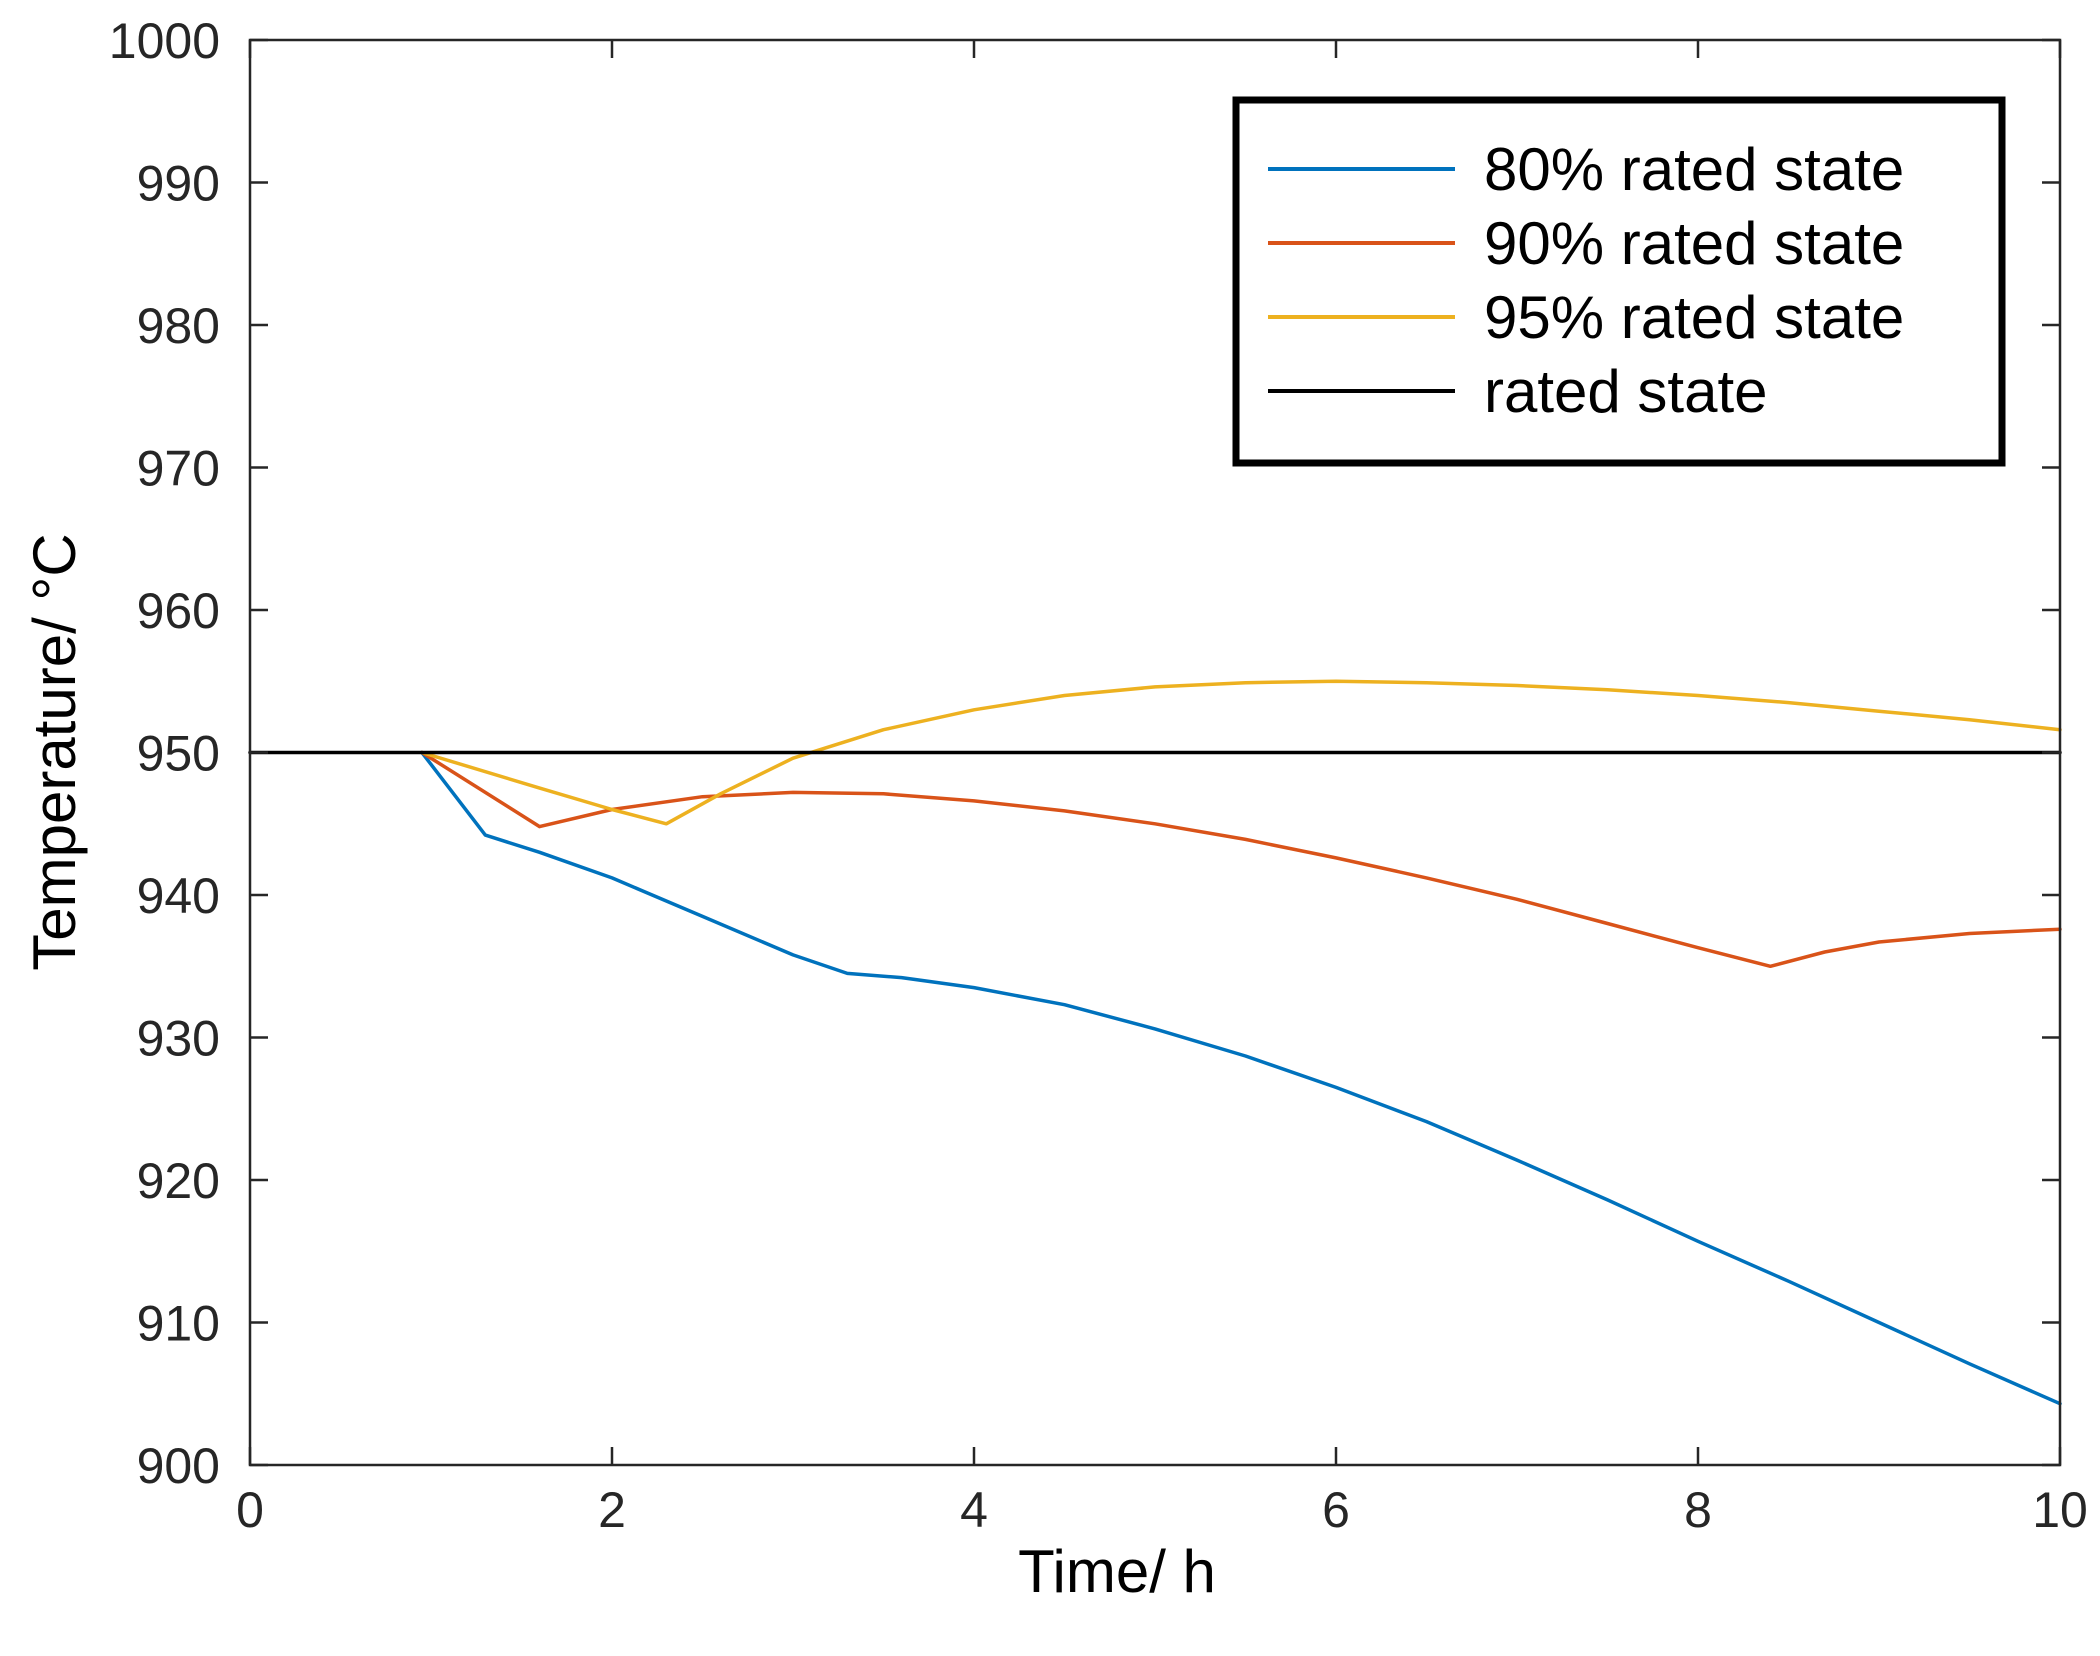 Image resolution: width=2100 pixels, height=1656 pixels. Describe the element at coordinates (178, 469) in the screenshot. I see `y-tick-label: 970` at that location.